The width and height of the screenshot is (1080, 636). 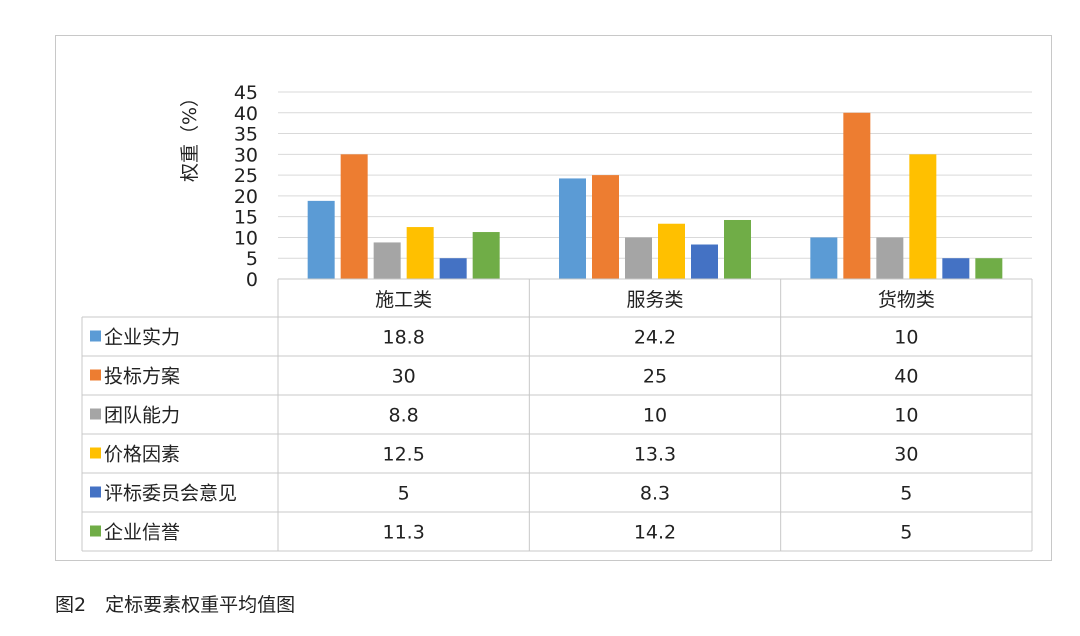 I want to click on category-label: 施工类, so click(x=403, y=300).